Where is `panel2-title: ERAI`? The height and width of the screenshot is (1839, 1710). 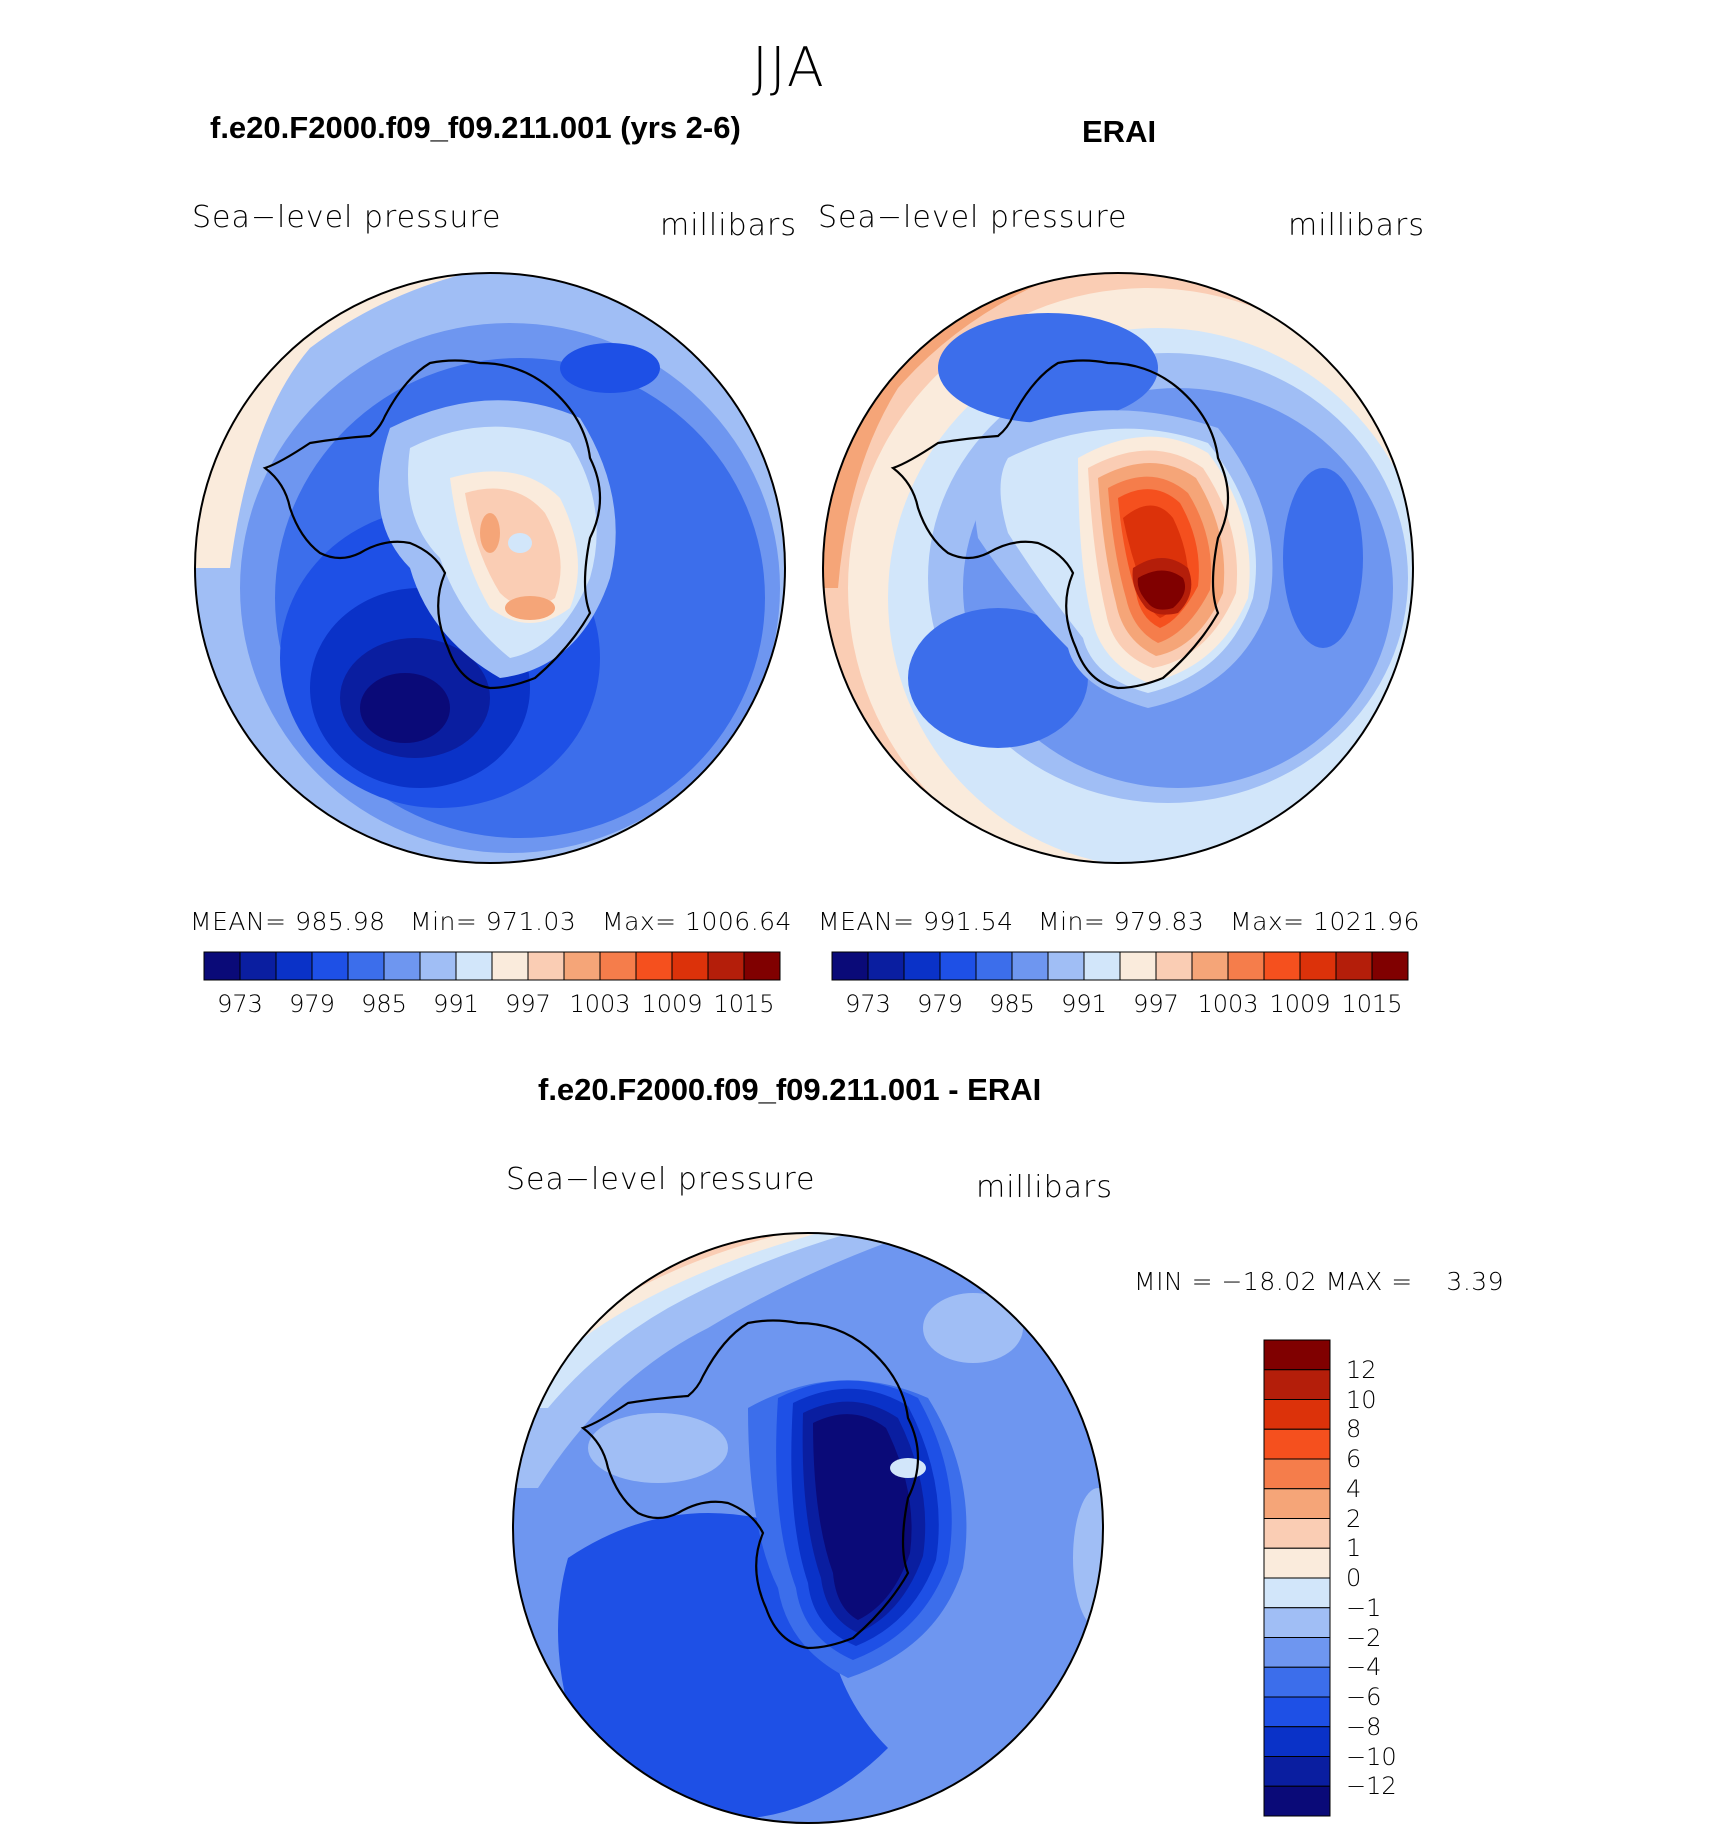 panel2-title: ERAI is located at coordinates (1119, 131).